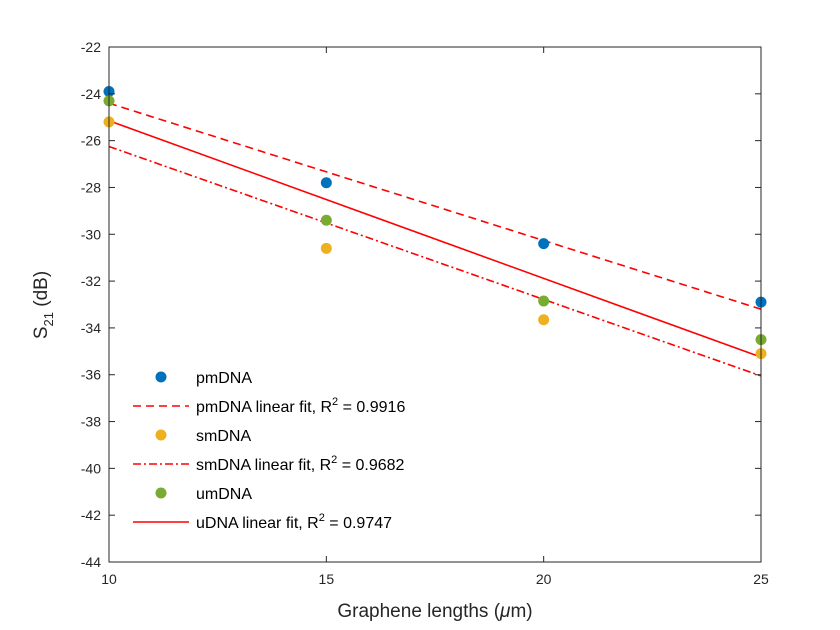 Image resolution: width=840 pixels, height=630 pixels. Describe the element at coordinates (91, 141) in the screenshot. I see `y-tick-label: -26` at that location.